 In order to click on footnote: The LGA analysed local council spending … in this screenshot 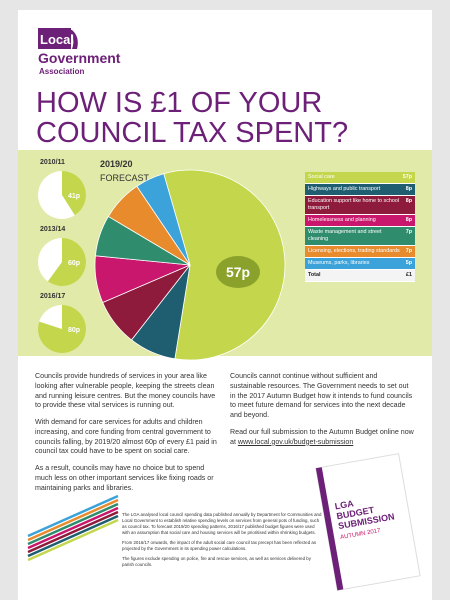, I will do `click(222, 523)`.